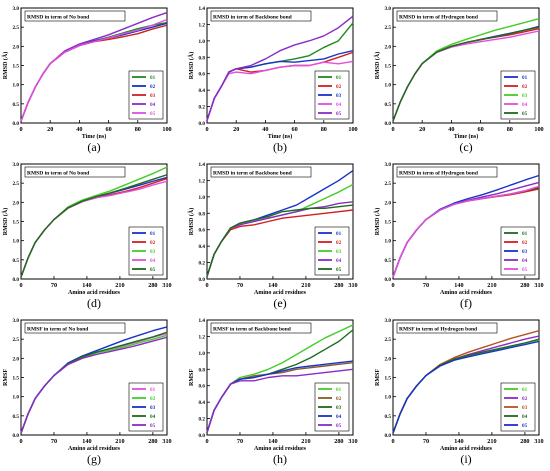  What do you see at coordinates (109, 129) in the screenshot?
I see `x-tick-label: 60` at bounding box center [109, 129].